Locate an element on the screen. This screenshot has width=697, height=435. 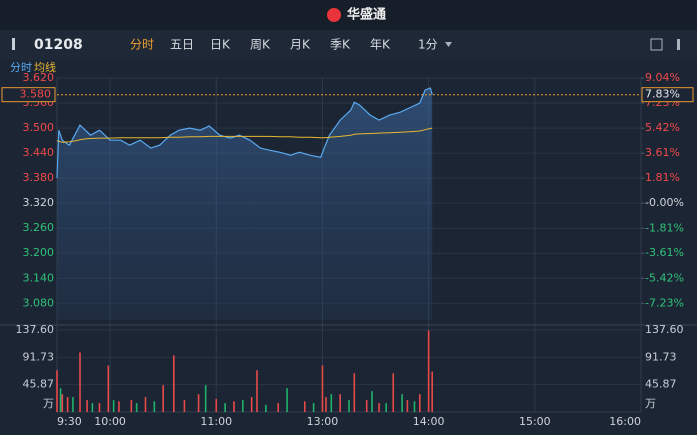
tab: 分时 is located at coordinates (142, 45).